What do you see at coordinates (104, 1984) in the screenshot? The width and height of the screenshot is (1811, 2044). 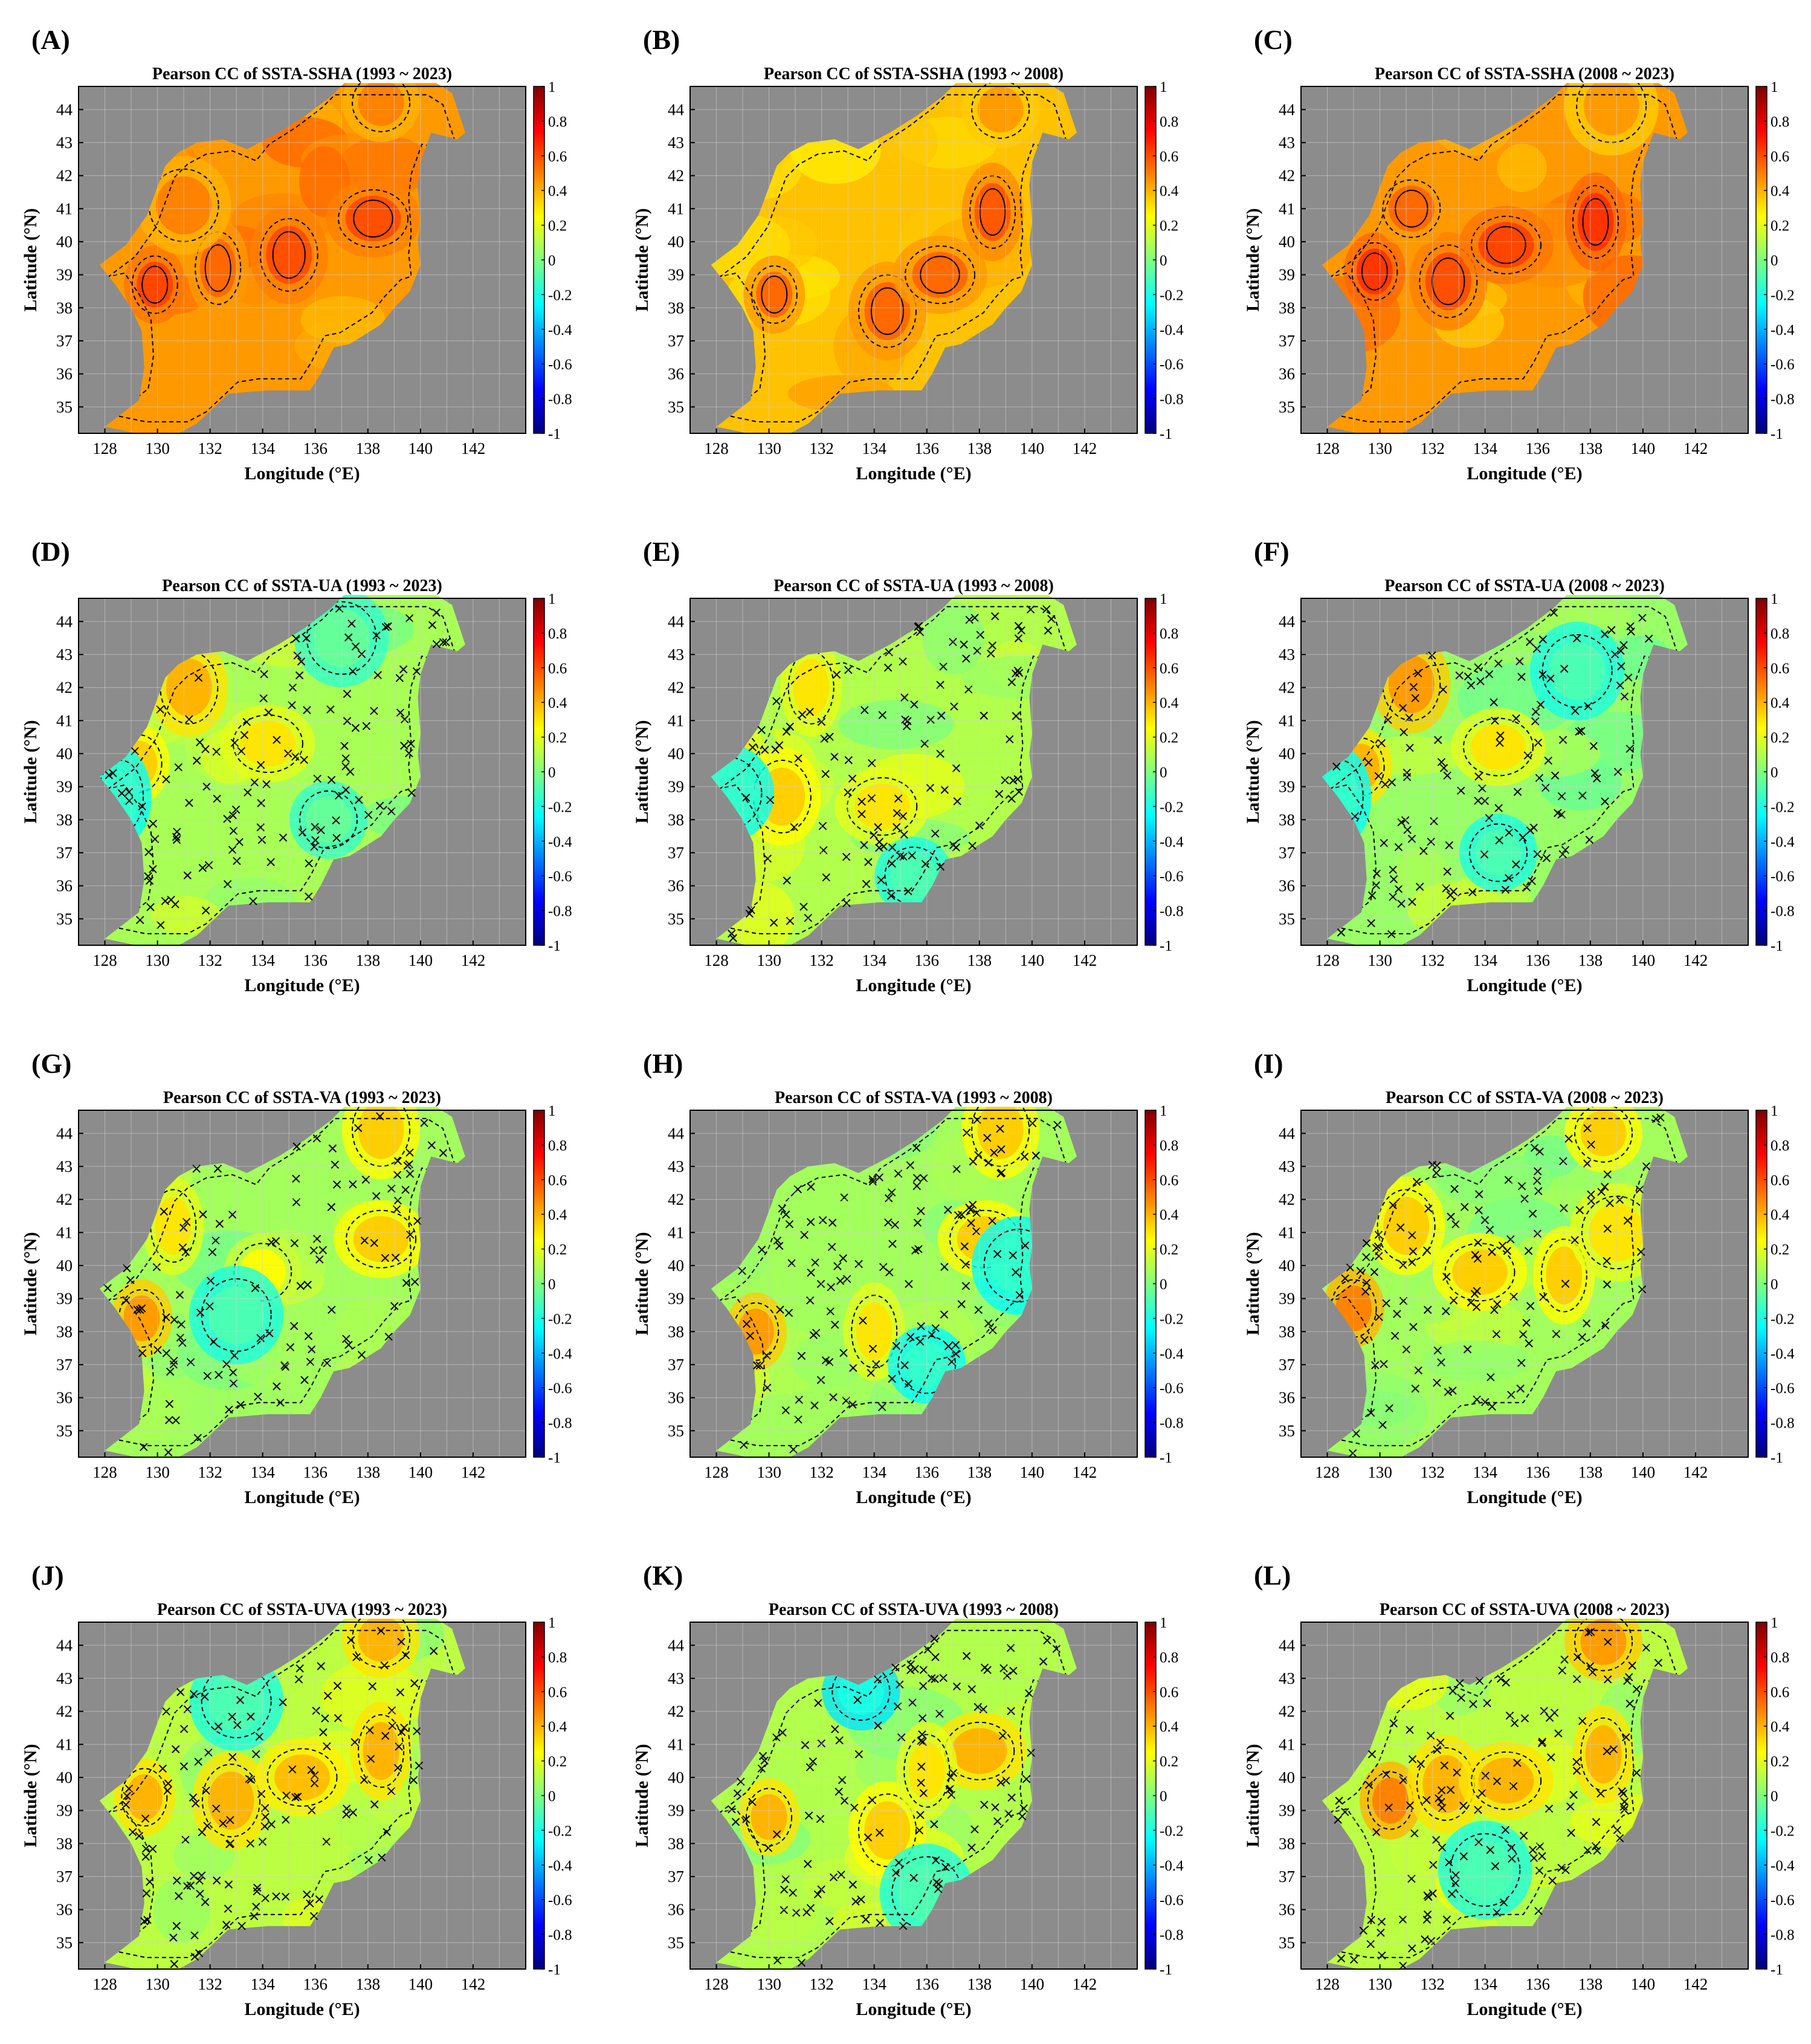 I see `x-tick-label: 128` at bounding box center [104, 1984].